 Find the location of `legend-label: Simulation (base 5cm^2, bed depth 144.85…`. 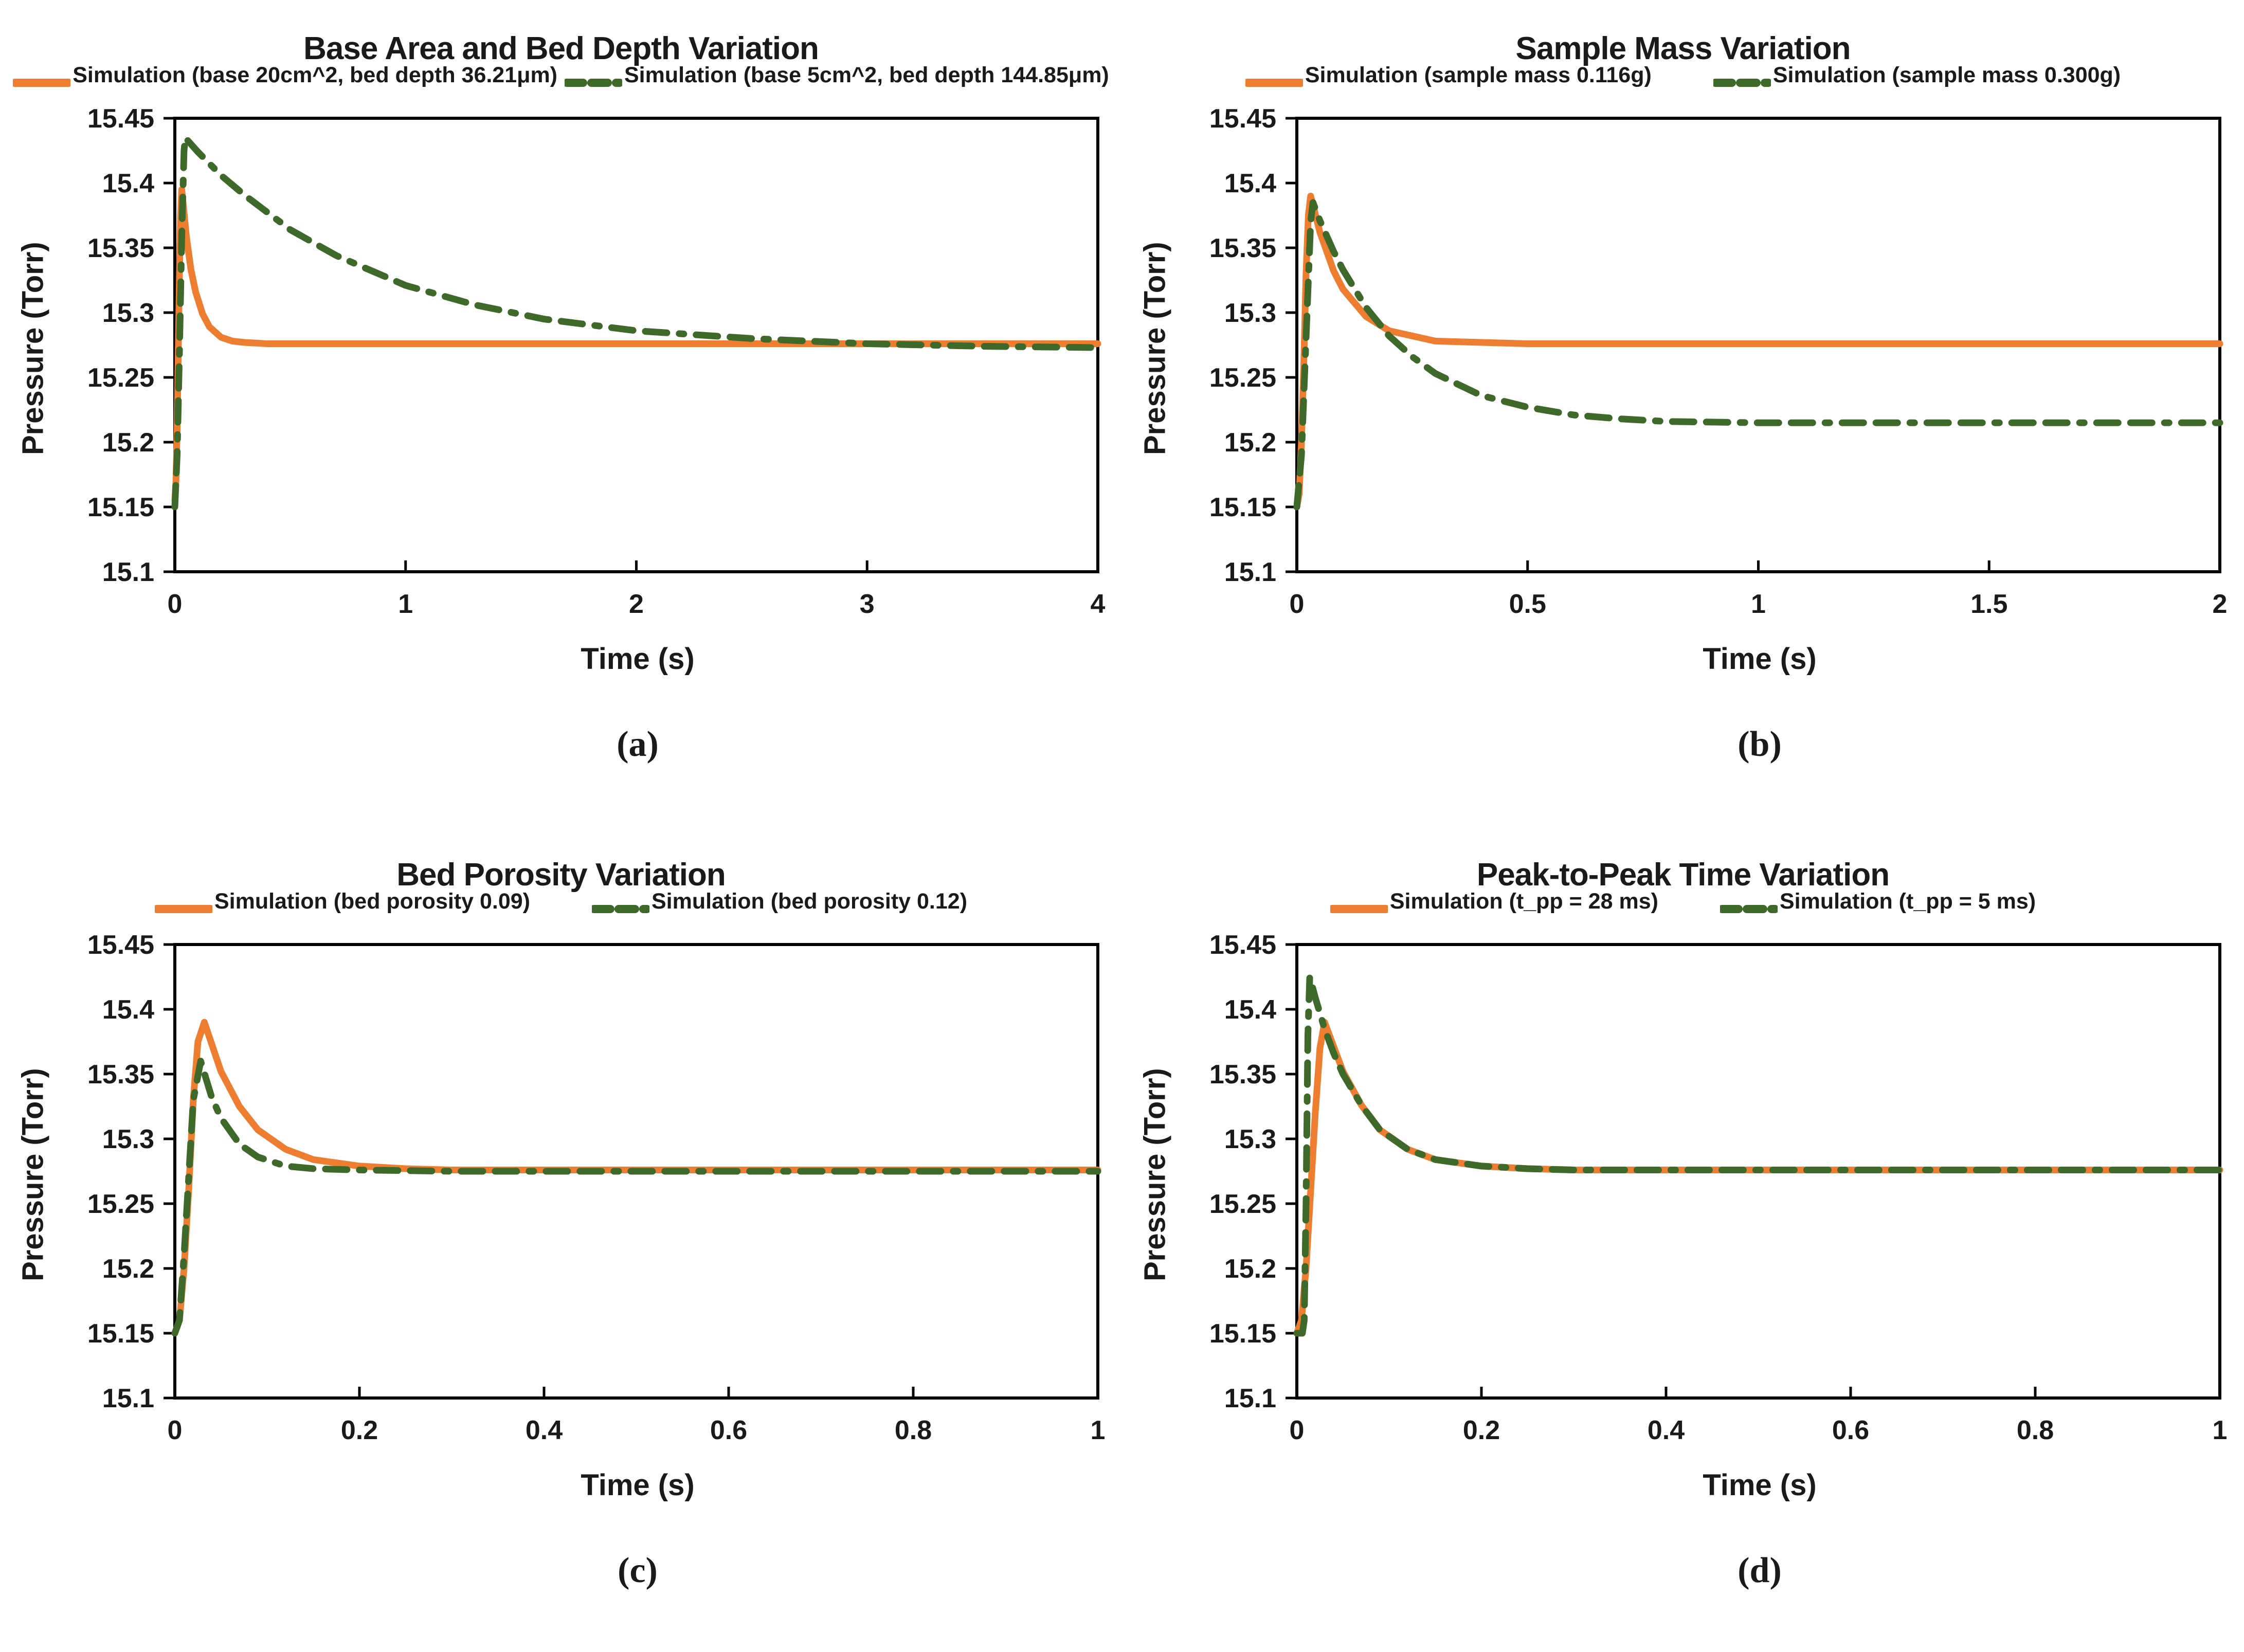

legend-label: Simulation (base 5cm^2, bed depth 144.85… is located at coordinates (866, 75).